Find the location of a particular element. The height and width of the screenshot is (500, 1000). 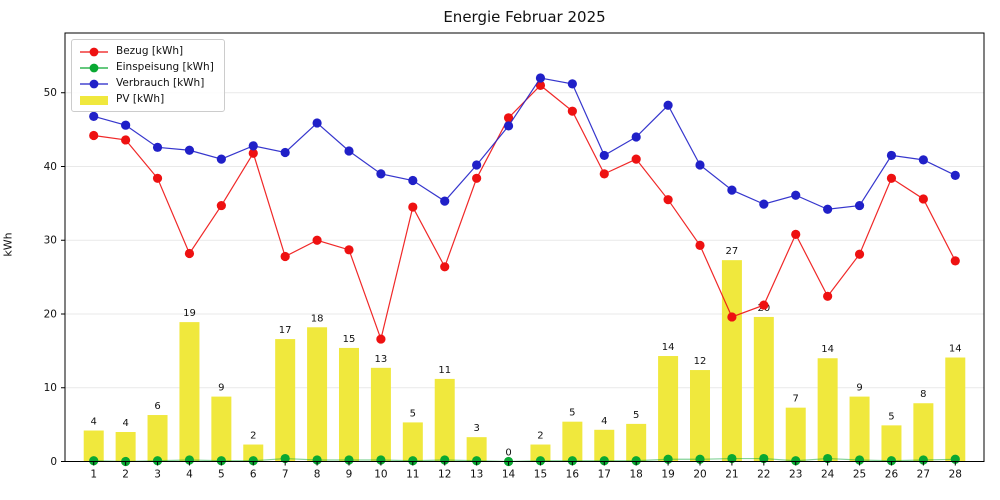

pv-bar-label-day-20: 12 is located at coordinates (700, 361).